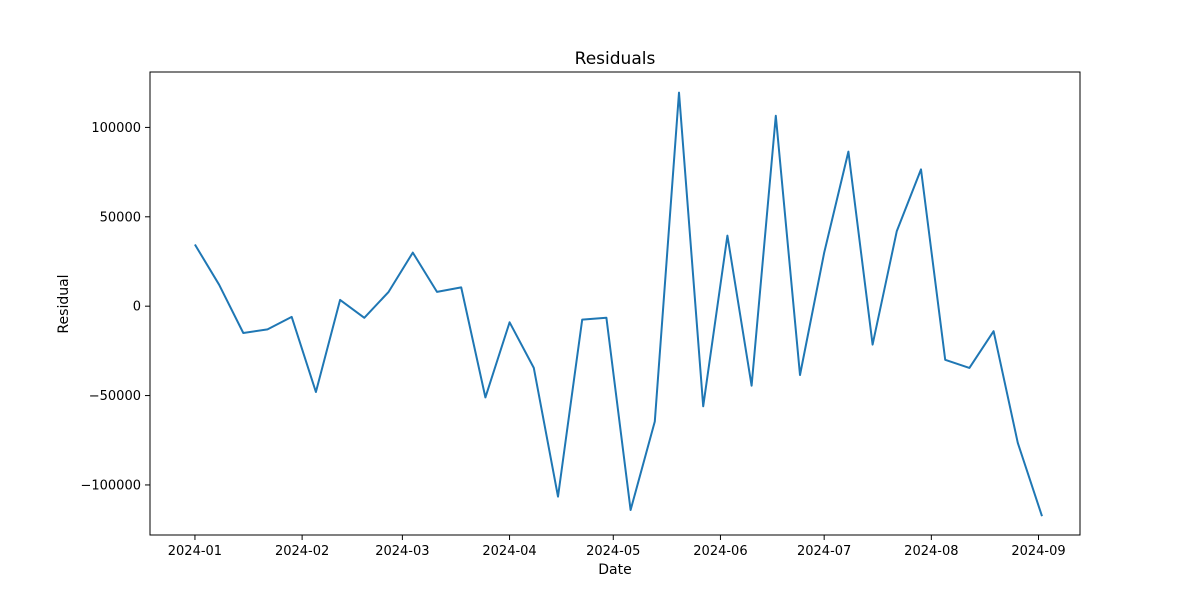  I want to click on y-tick-label: −100000, so click(110, 485).